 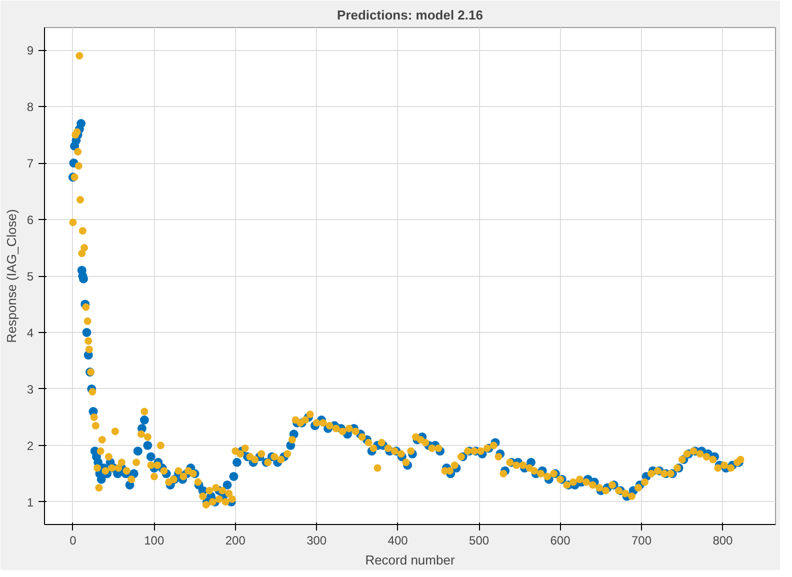 What do you see at coordinates (723, 541) in the screenshot?
I see `x-tick-label: 800` at bounding box center [723, 541].